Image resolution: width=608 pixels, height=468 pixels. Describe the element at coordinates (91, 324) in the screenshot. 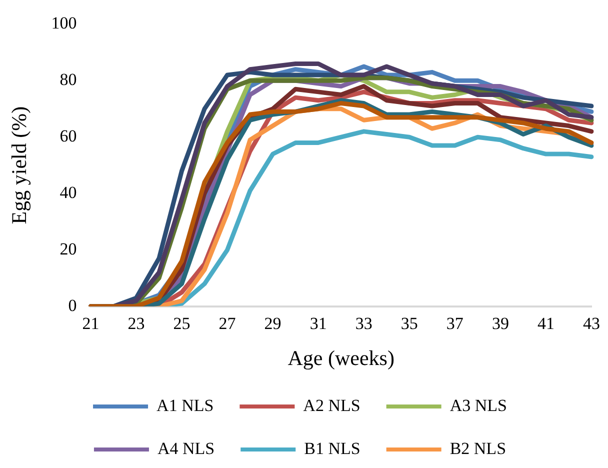

I see `x-tick-label: 21` at that location.